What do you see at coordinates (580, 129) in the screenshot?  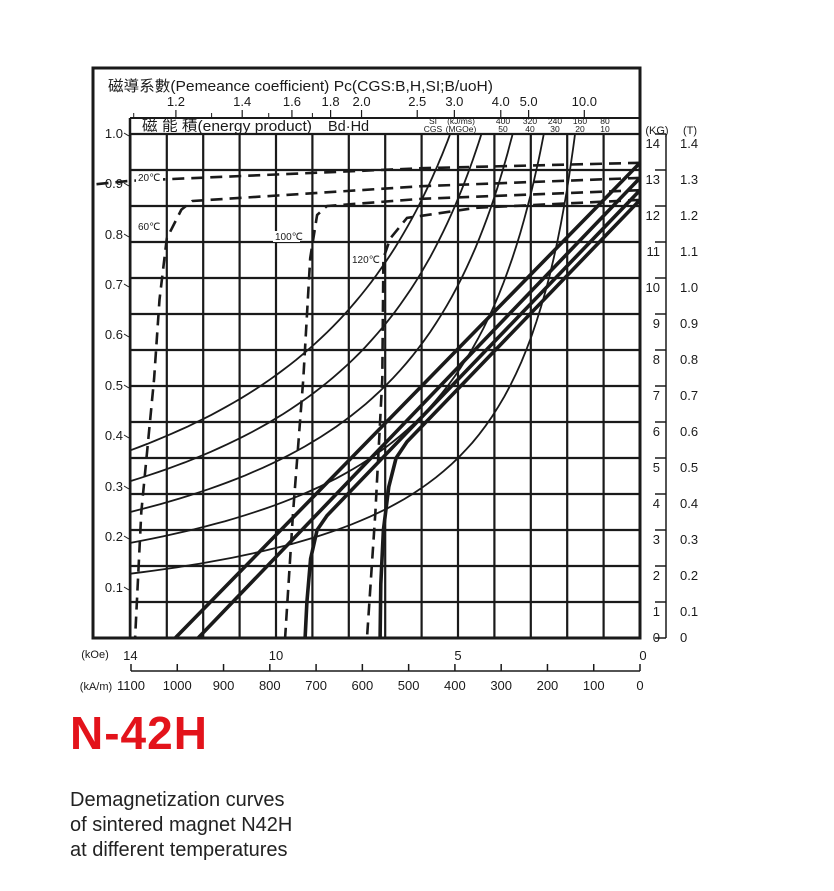 I see `energy-cgs-value: 20` at bounding box center [580, 129].